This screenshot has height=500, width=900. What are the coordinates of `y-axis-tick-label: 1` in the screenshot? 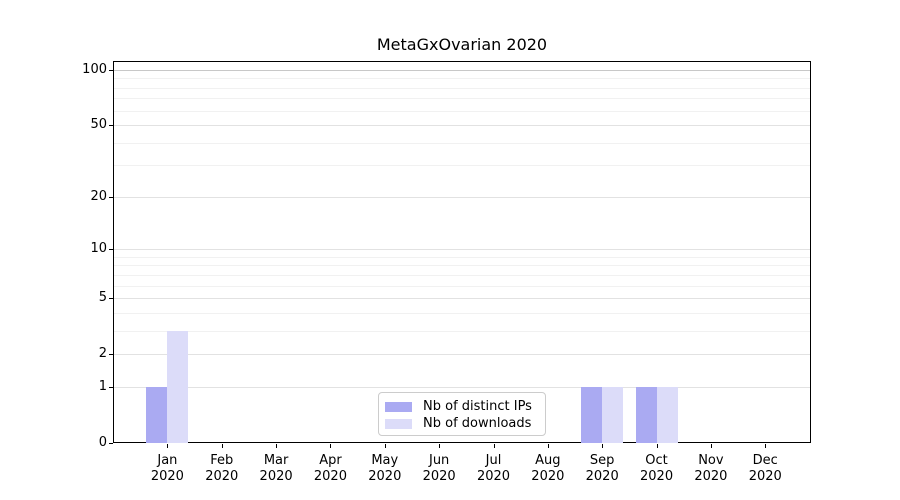 It's located at (102, 386).